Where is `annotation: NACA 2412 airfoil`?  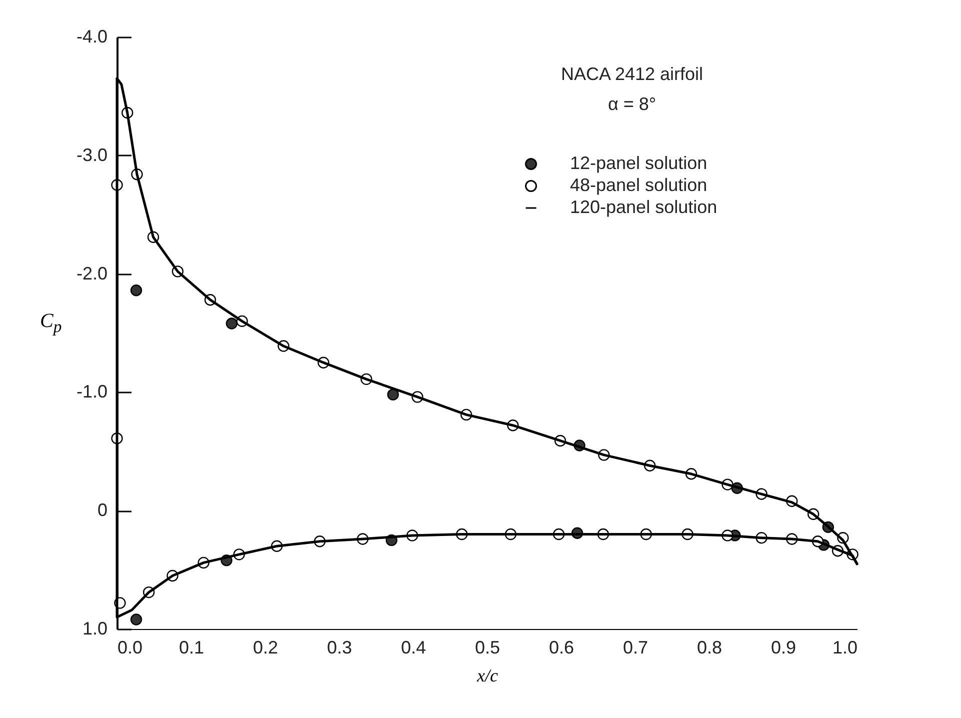 annotation: NACA 2412 airfoil is located at coordinates (632, 74).